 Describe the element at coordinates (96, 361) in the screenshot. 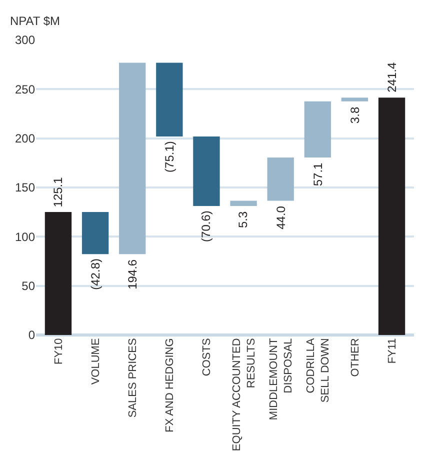

I see `x-tick-label: VOLUME` at that location.